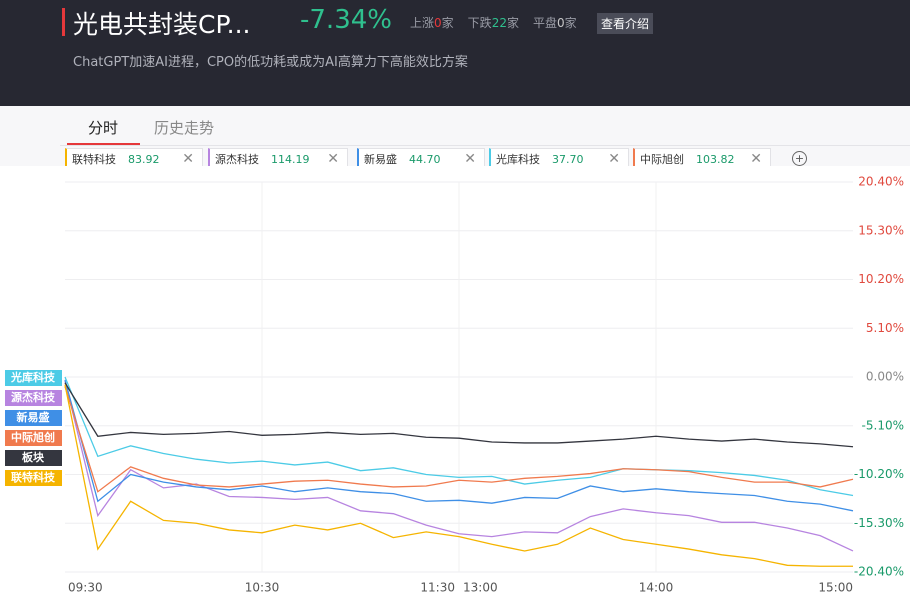  I want to click on y-tick-label: -15.30%, so click(879, 523).